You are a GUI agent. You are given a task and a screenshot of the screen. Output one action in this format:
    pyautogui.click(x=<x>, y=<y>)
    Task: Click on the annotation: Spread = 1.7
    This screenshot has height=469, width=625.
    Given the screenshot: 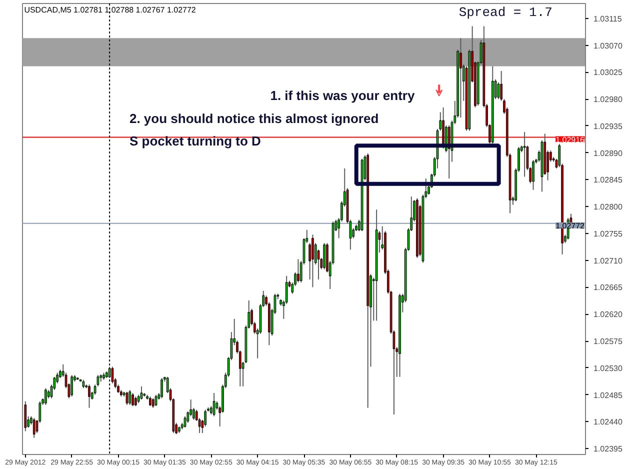 What is the action you would take?
    pyautogui.click(x=505, y=12)
    